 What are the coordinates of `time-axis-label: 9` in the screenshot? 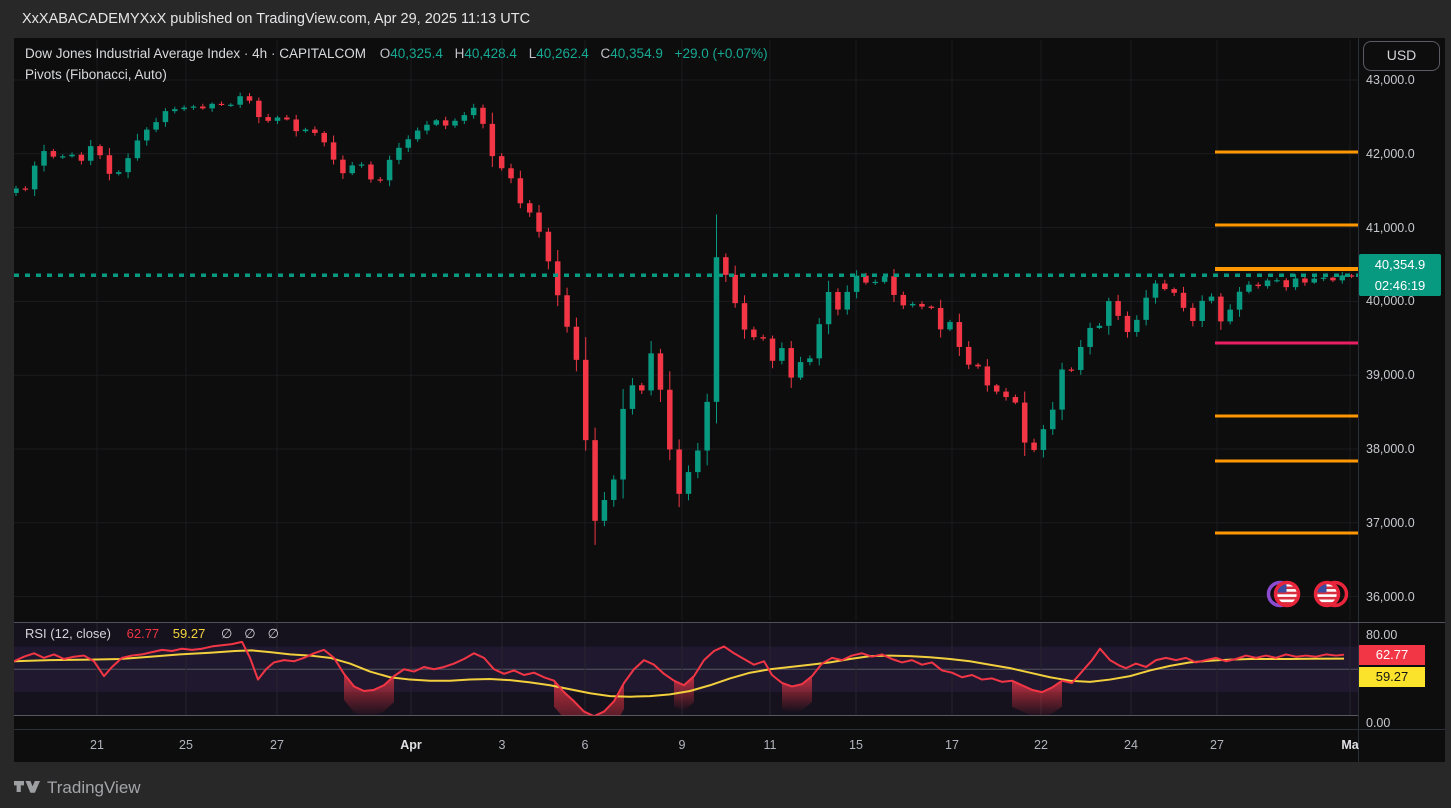 It's located at (682, 745).